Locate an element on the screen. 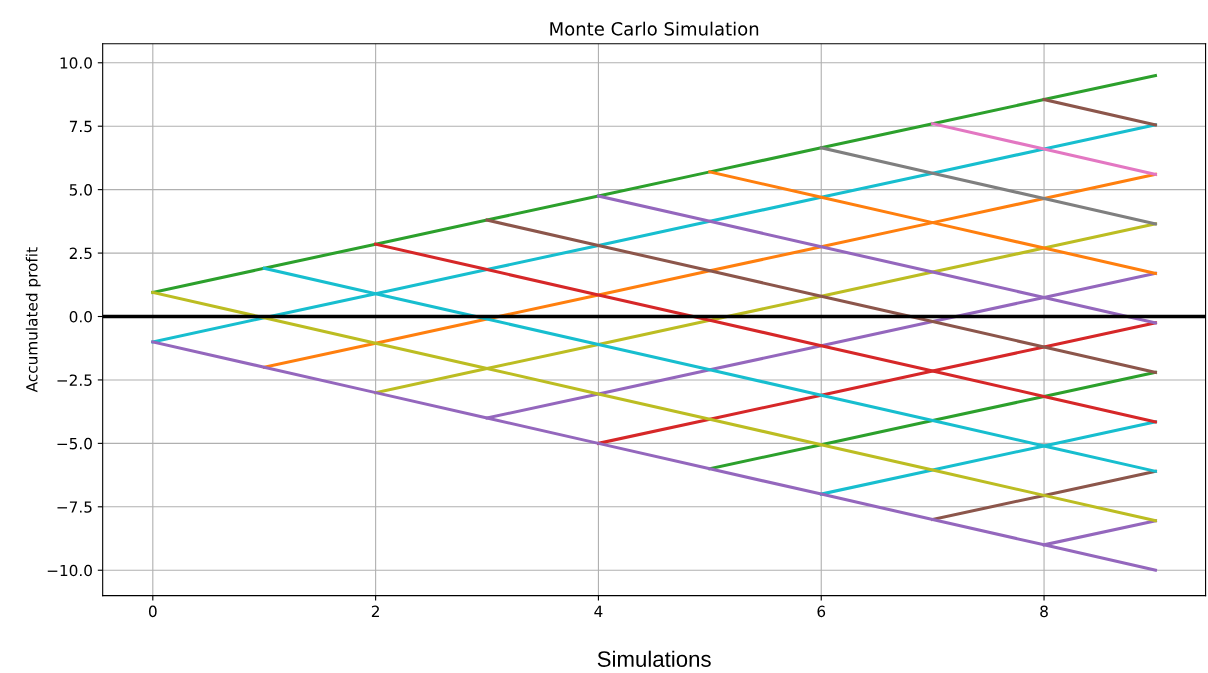 This screenshot has height=673, width=1208. y-axis-title: Accumulated profit is located at coordinates (33, 320).